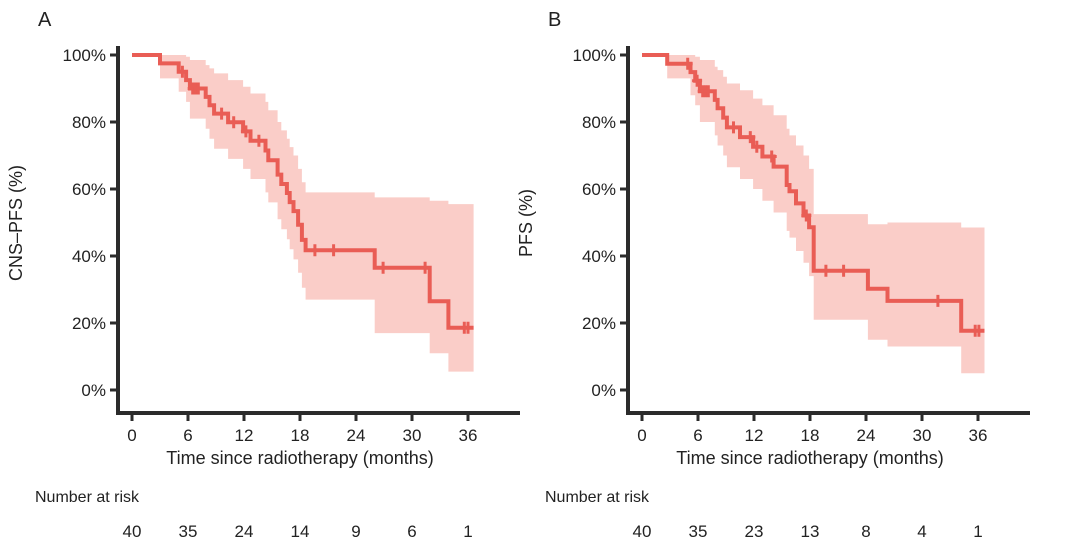 The width and height of the screenshot is (1080, 551). What do you see at coordinates (810, 531) in the screenshot?
I see `risk-count: 13` at bounding box center [810, 531].